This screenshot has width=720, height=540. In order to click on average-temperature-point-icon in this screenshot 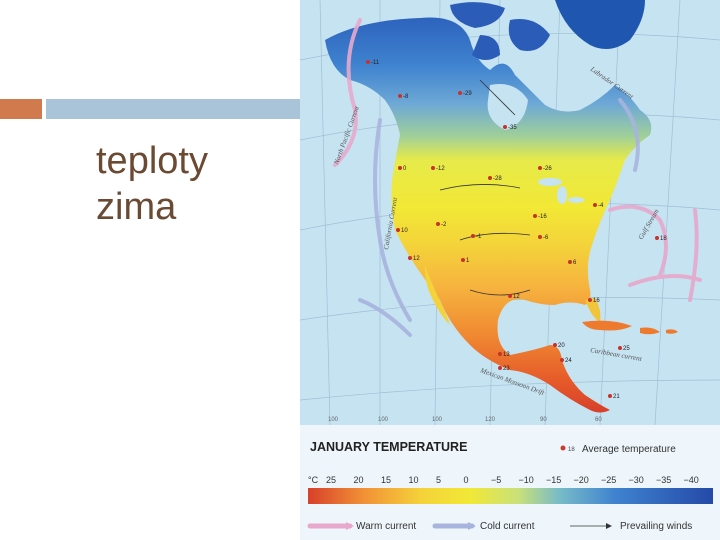, I will do `click(563, 448)`.